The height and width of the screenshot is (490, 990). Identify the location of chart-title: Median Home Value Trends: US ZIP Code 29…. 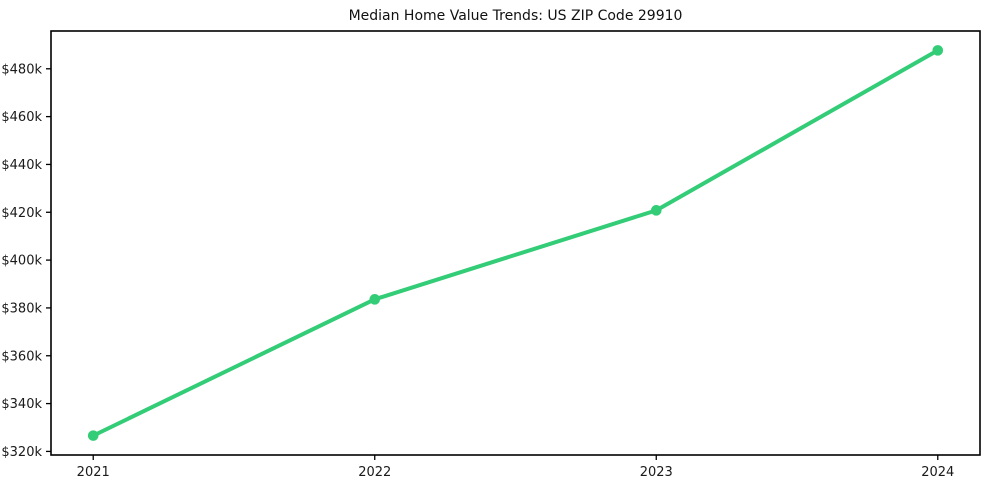
(515, 16).